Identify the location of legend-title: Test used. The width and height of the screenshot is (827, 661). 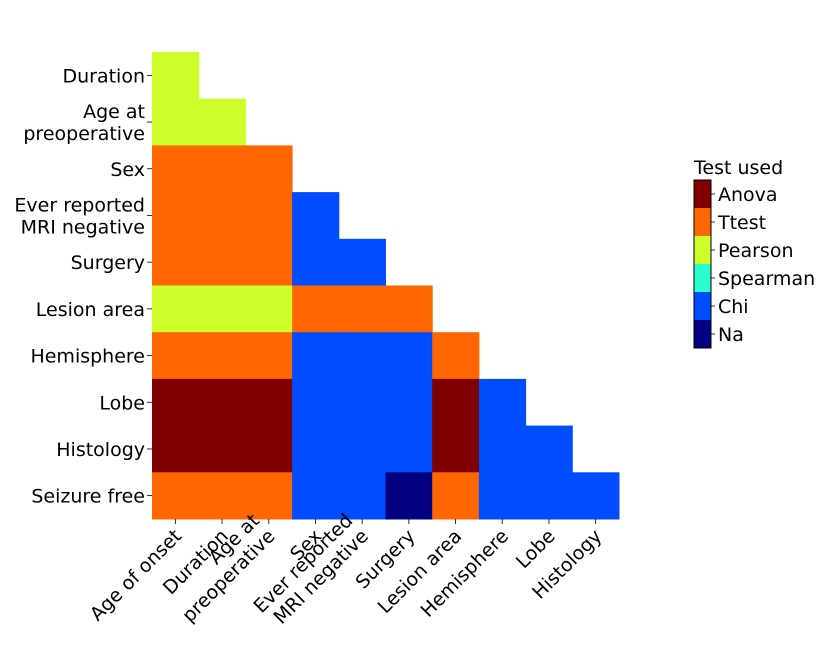
(738, 168).